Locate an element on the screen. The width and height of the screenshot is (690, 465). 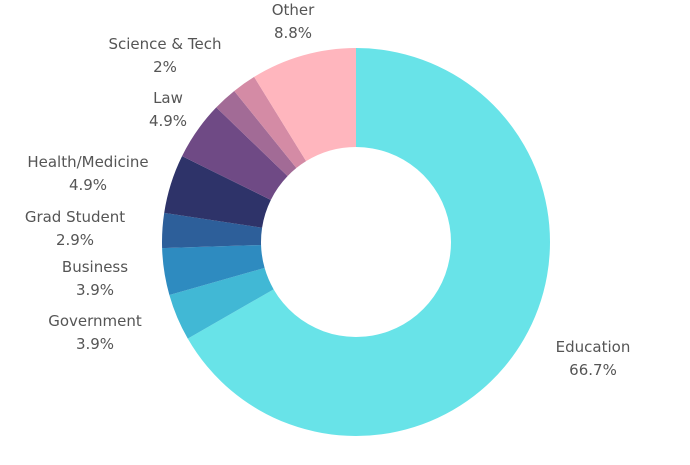
slice-value-label: 2.9% is located at coordinates (75, 240).